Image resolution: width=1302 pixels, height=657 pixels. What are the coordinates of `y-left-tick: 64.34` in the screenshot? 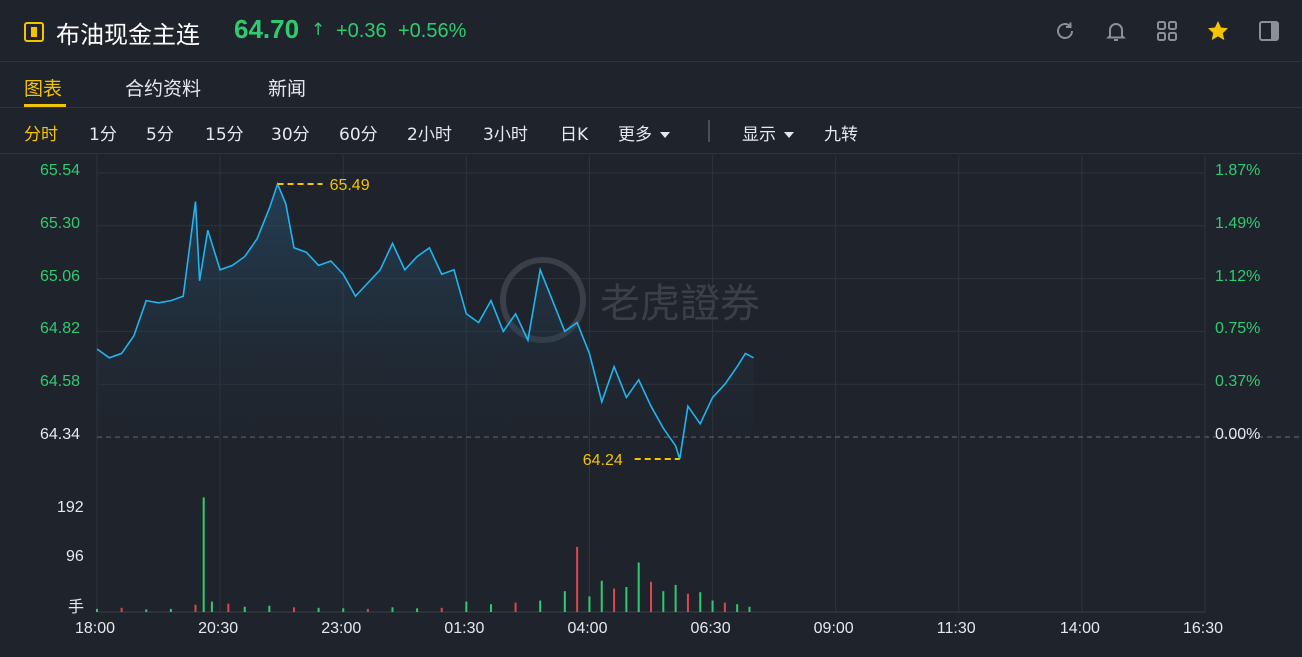 It's located at (60, 434).